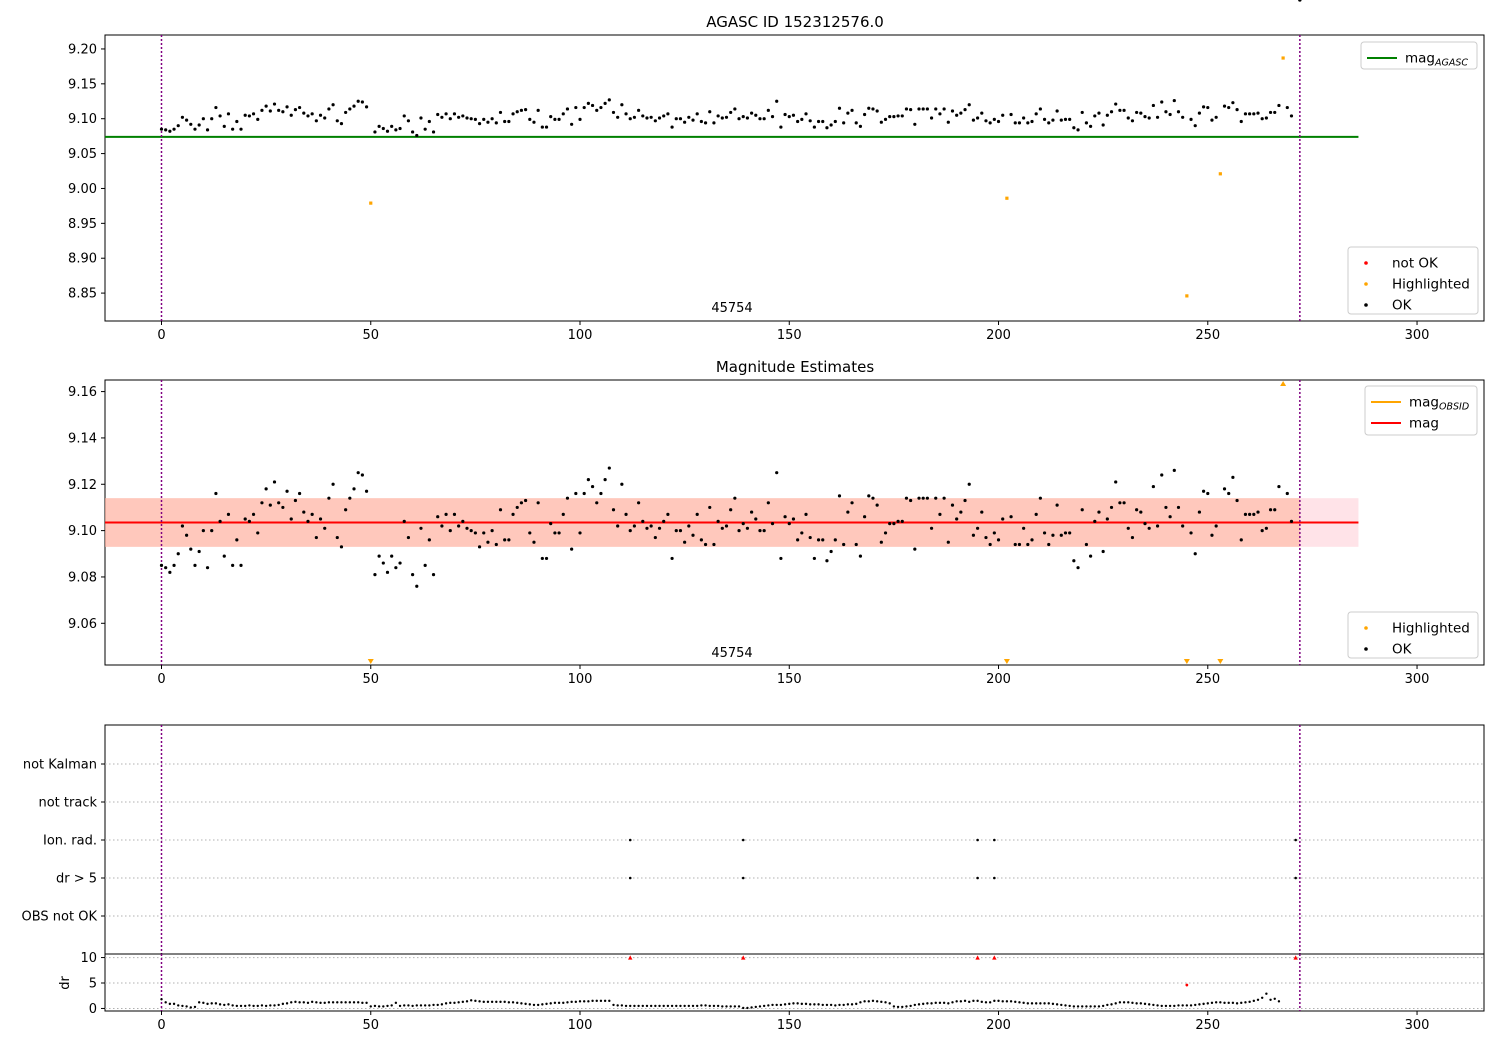  I want to click on highlighted-point, so click(371, 203).